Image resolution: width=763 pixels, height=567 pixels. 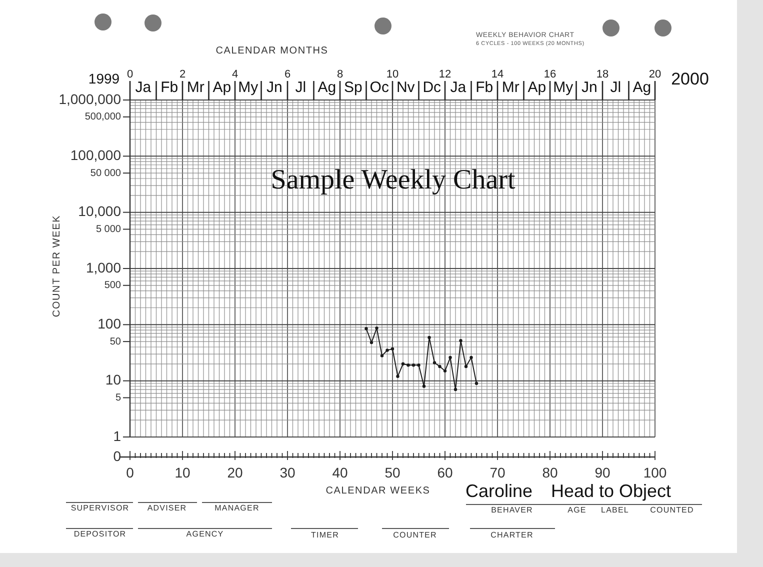 I want to click on y-tick-label: 10, so click(x=113, y=380).